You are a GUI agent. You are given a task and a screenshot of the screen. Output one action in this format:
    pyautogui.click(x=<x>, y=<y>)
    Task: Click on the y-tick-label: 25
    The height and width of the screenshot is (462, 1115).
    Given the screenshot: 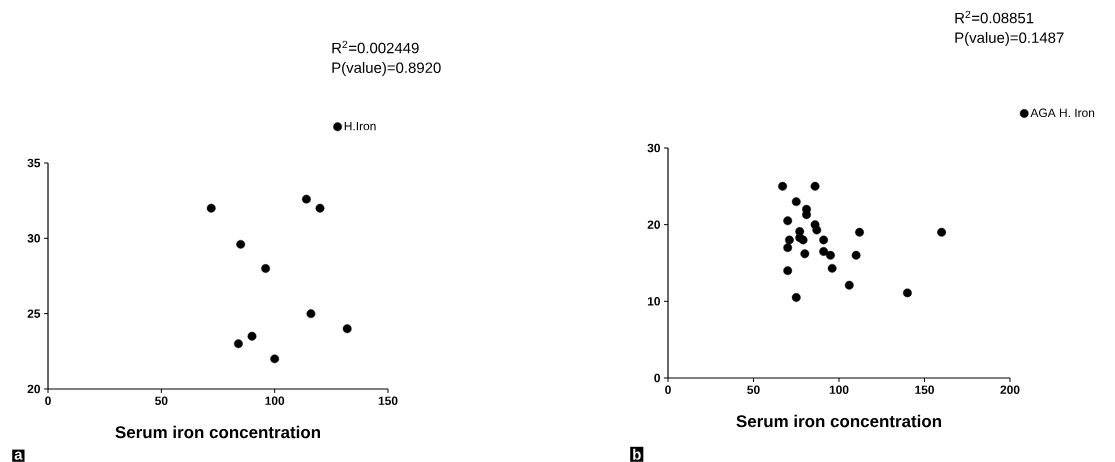 What is the action you would take?
    pyautogui.click(x=34, y=313)
    